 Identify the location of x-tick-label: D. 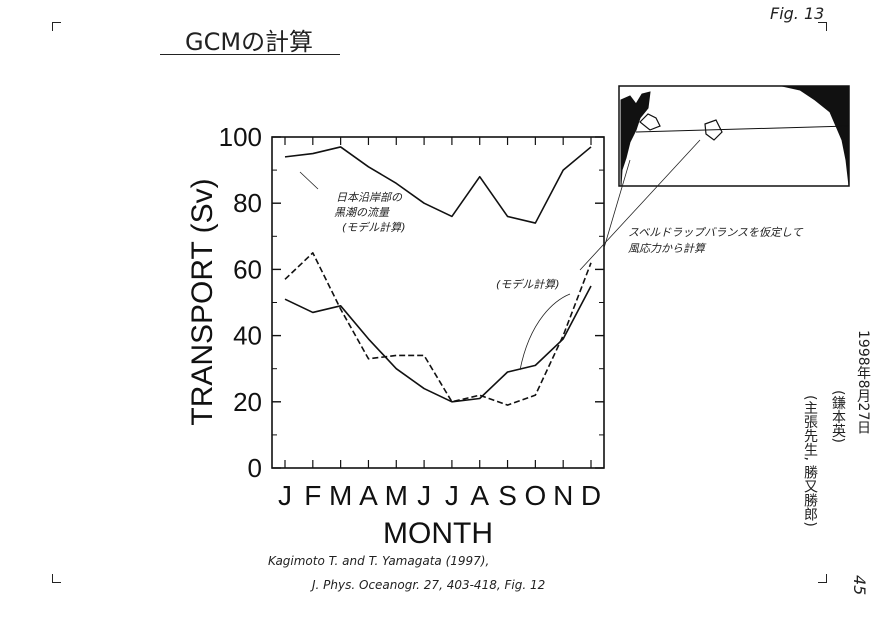
(591, 495).